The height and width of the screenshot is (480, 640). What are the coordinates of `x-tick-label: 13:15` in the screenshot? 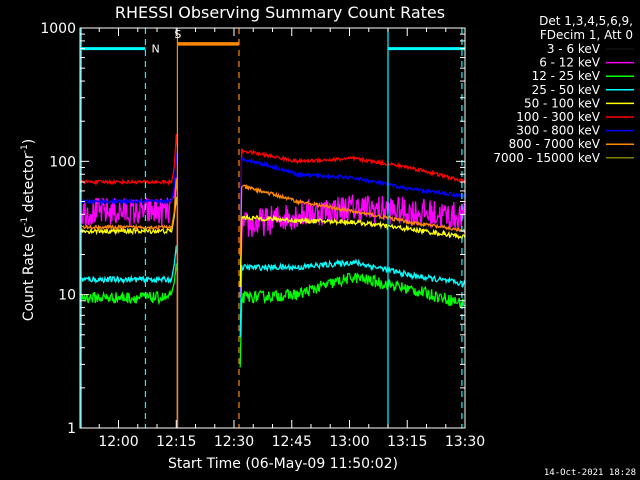 It's located at (407, 442).